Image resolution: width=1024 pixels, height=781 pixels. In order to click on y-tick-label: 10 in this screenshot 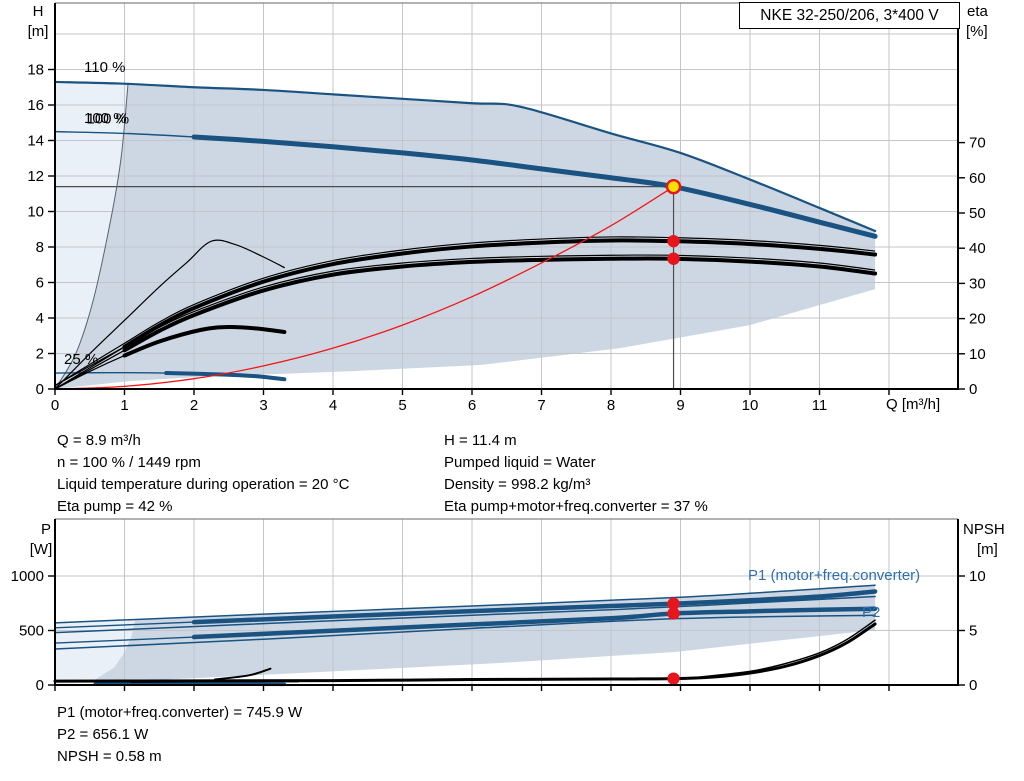, I will do `click(35, 212)`.